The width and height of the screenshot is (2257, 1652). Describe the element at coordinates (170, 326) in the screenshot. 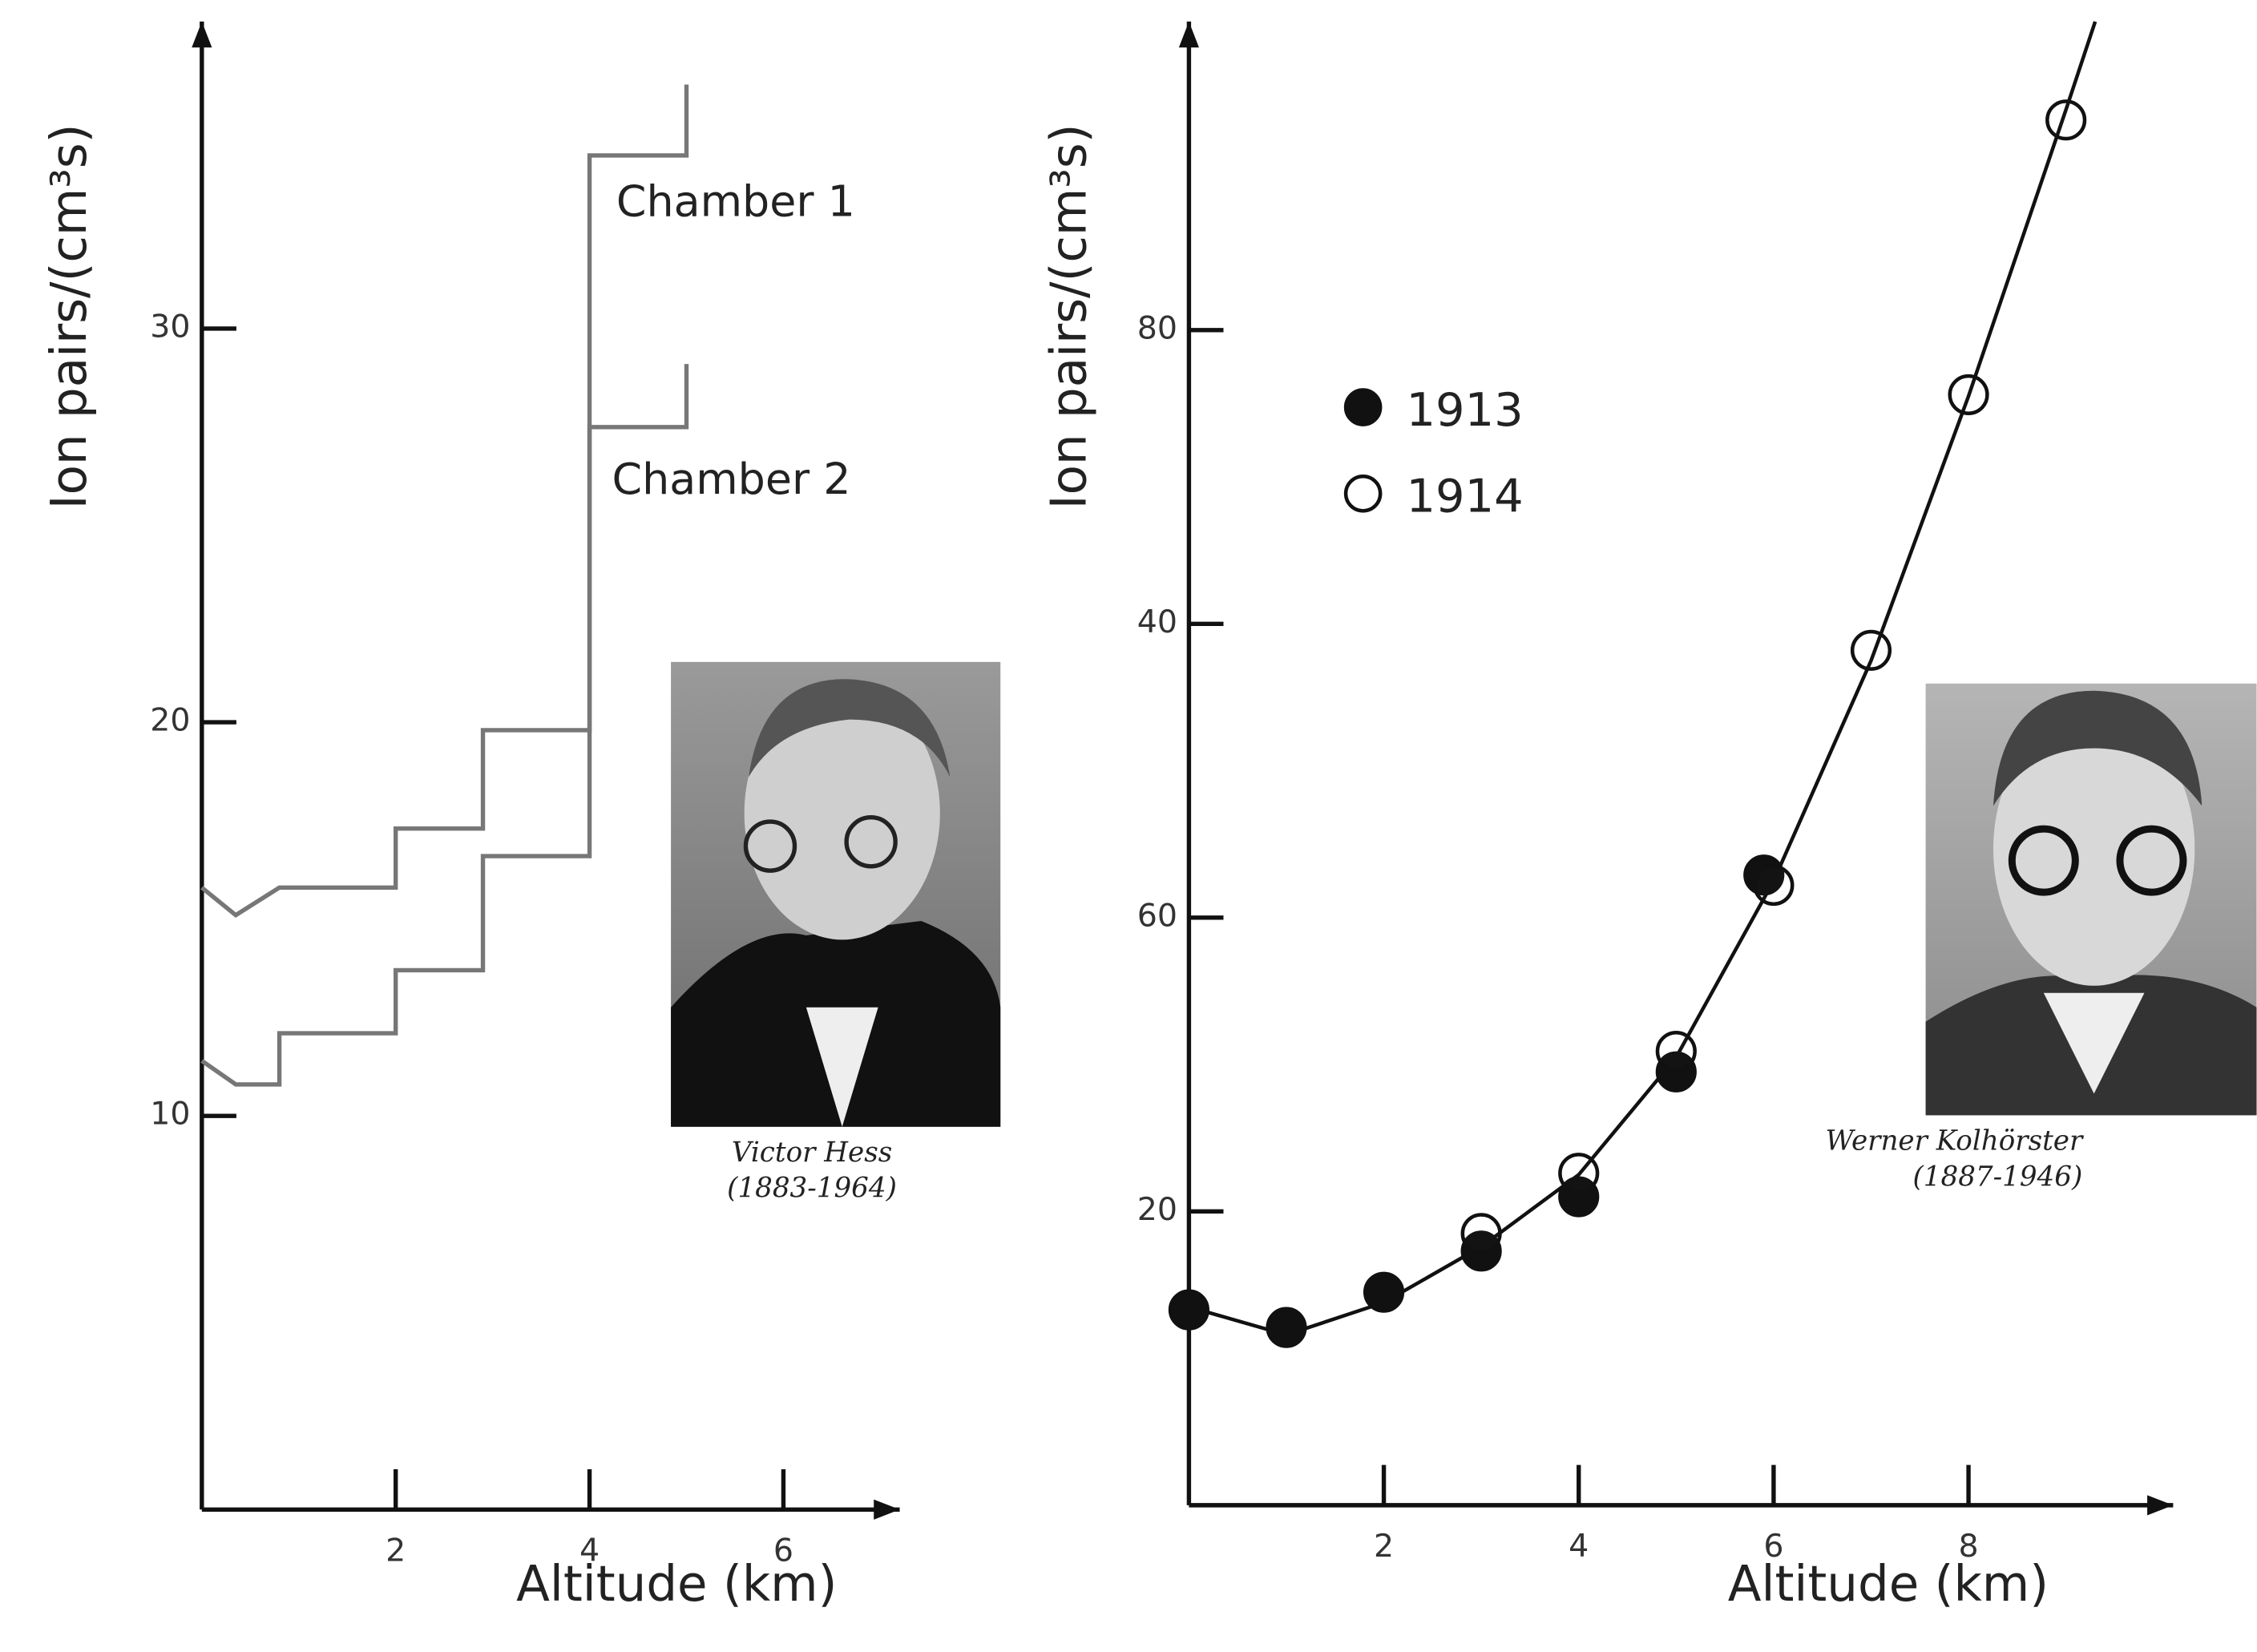

I see `y-tick-label: 30` at that location.